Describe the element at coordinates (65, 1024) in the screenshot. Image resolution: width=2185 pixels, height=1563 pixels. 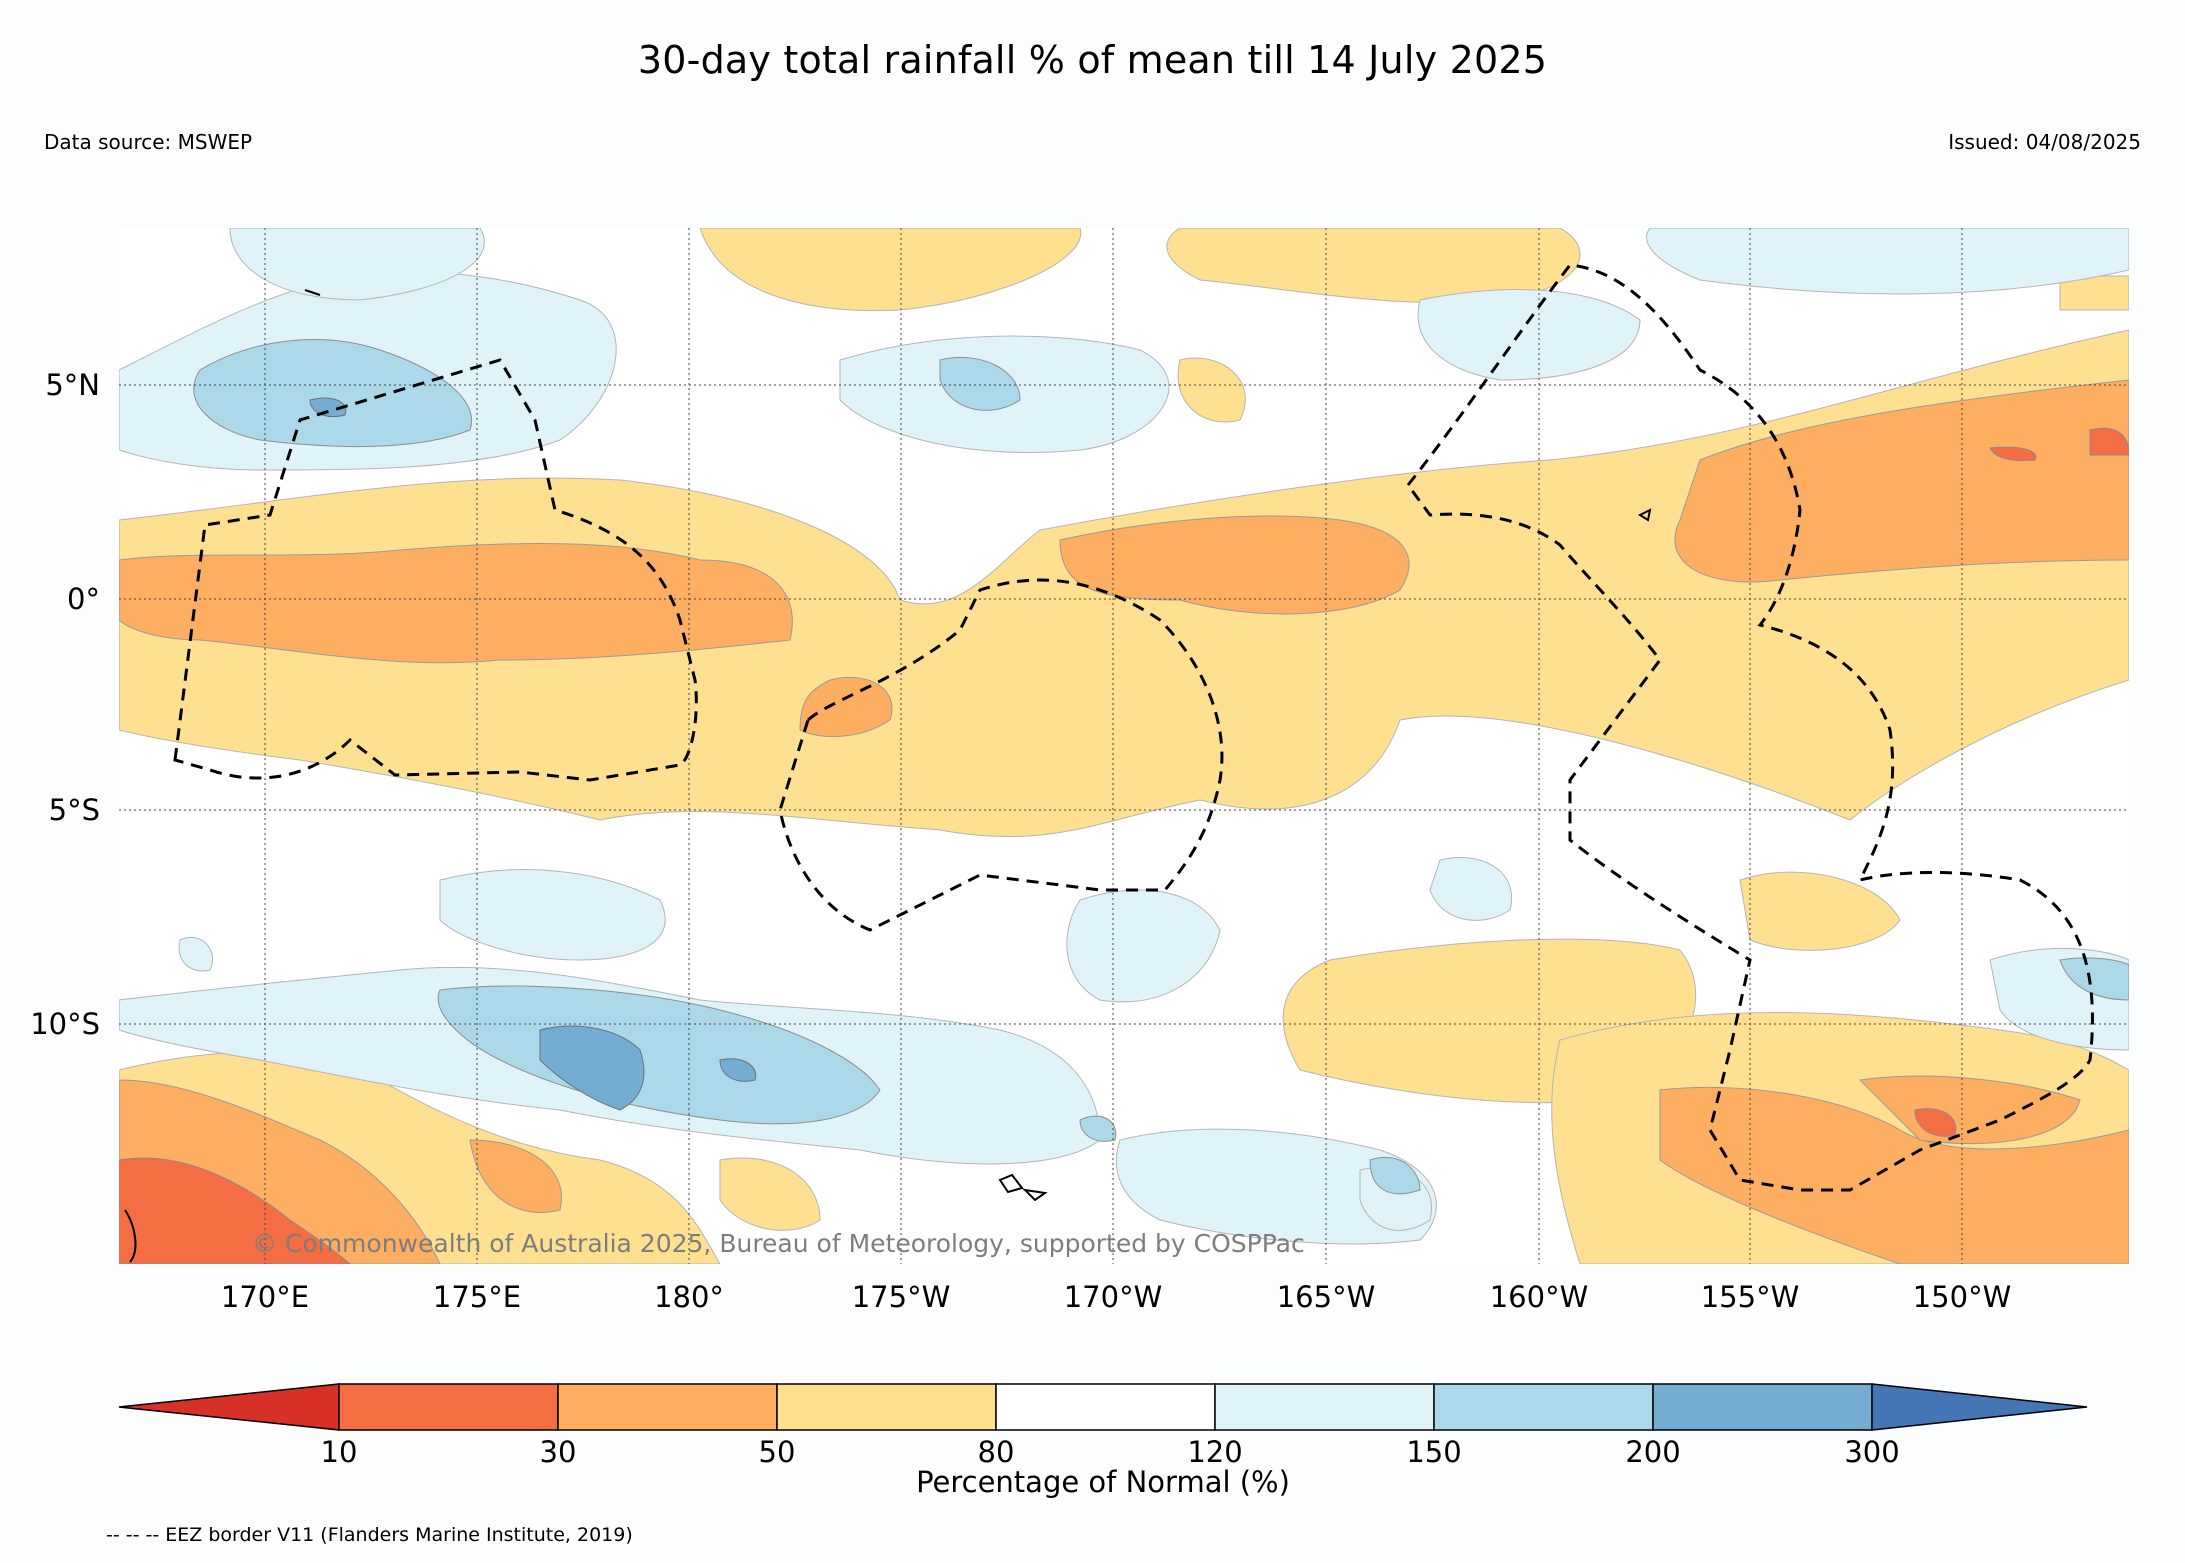
I see `lat-label-10s: 10°S` at that location.